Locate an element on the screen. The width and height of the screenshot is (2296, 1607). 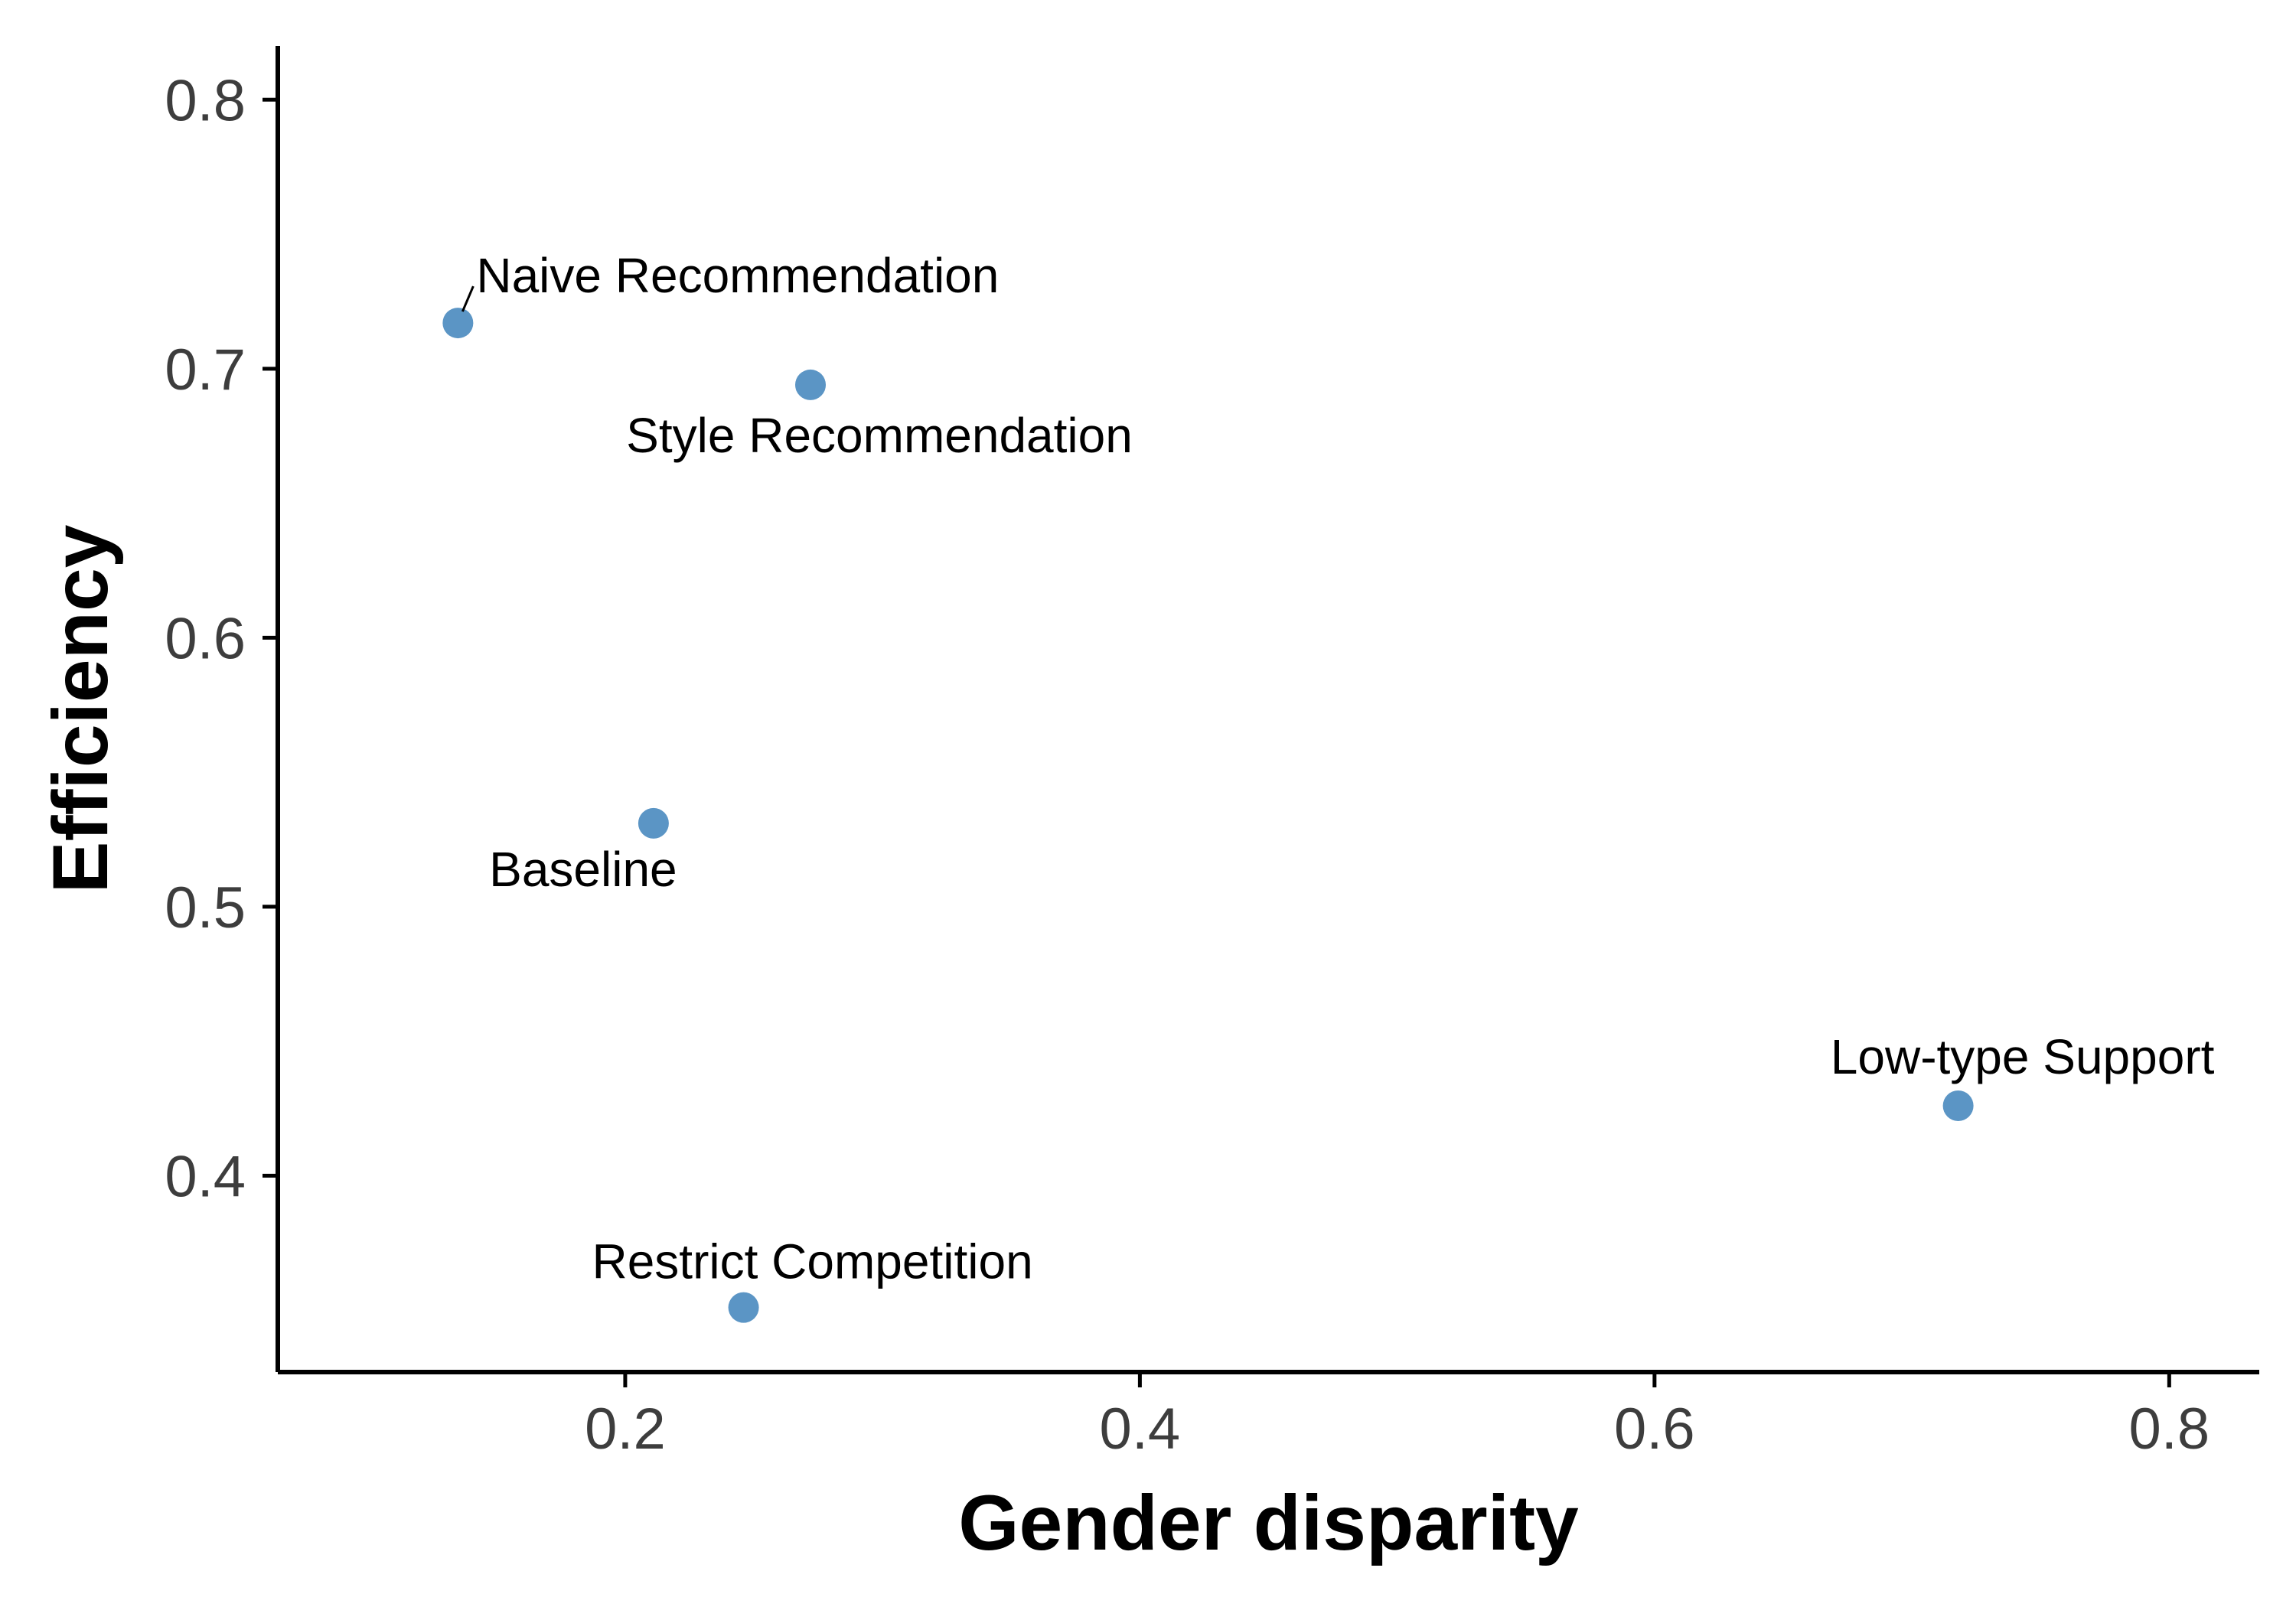
point-label: Restrict Competition is located at coordinates (812, 1261).